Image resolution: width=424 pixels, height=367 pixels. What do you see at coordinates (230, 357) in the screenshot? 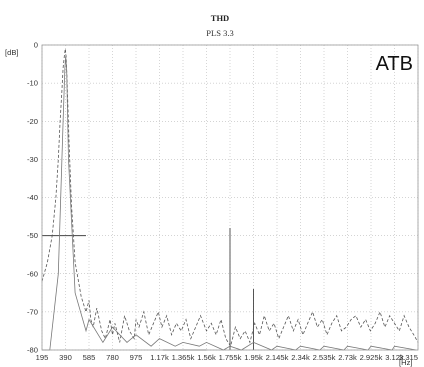
I see `x-tick-label-8: 1.755k` at bounding box center [230, 357].